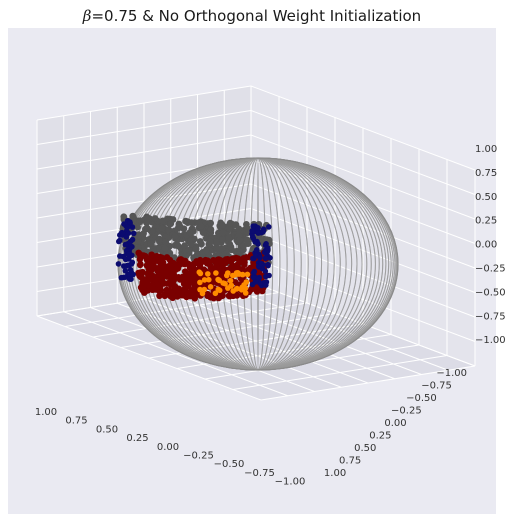 The width and height of the screenshot is (519, 528). Describe the element at coordinates (290, 482) in the screenshot. I see `x-tick-label: −1.00` at that location.